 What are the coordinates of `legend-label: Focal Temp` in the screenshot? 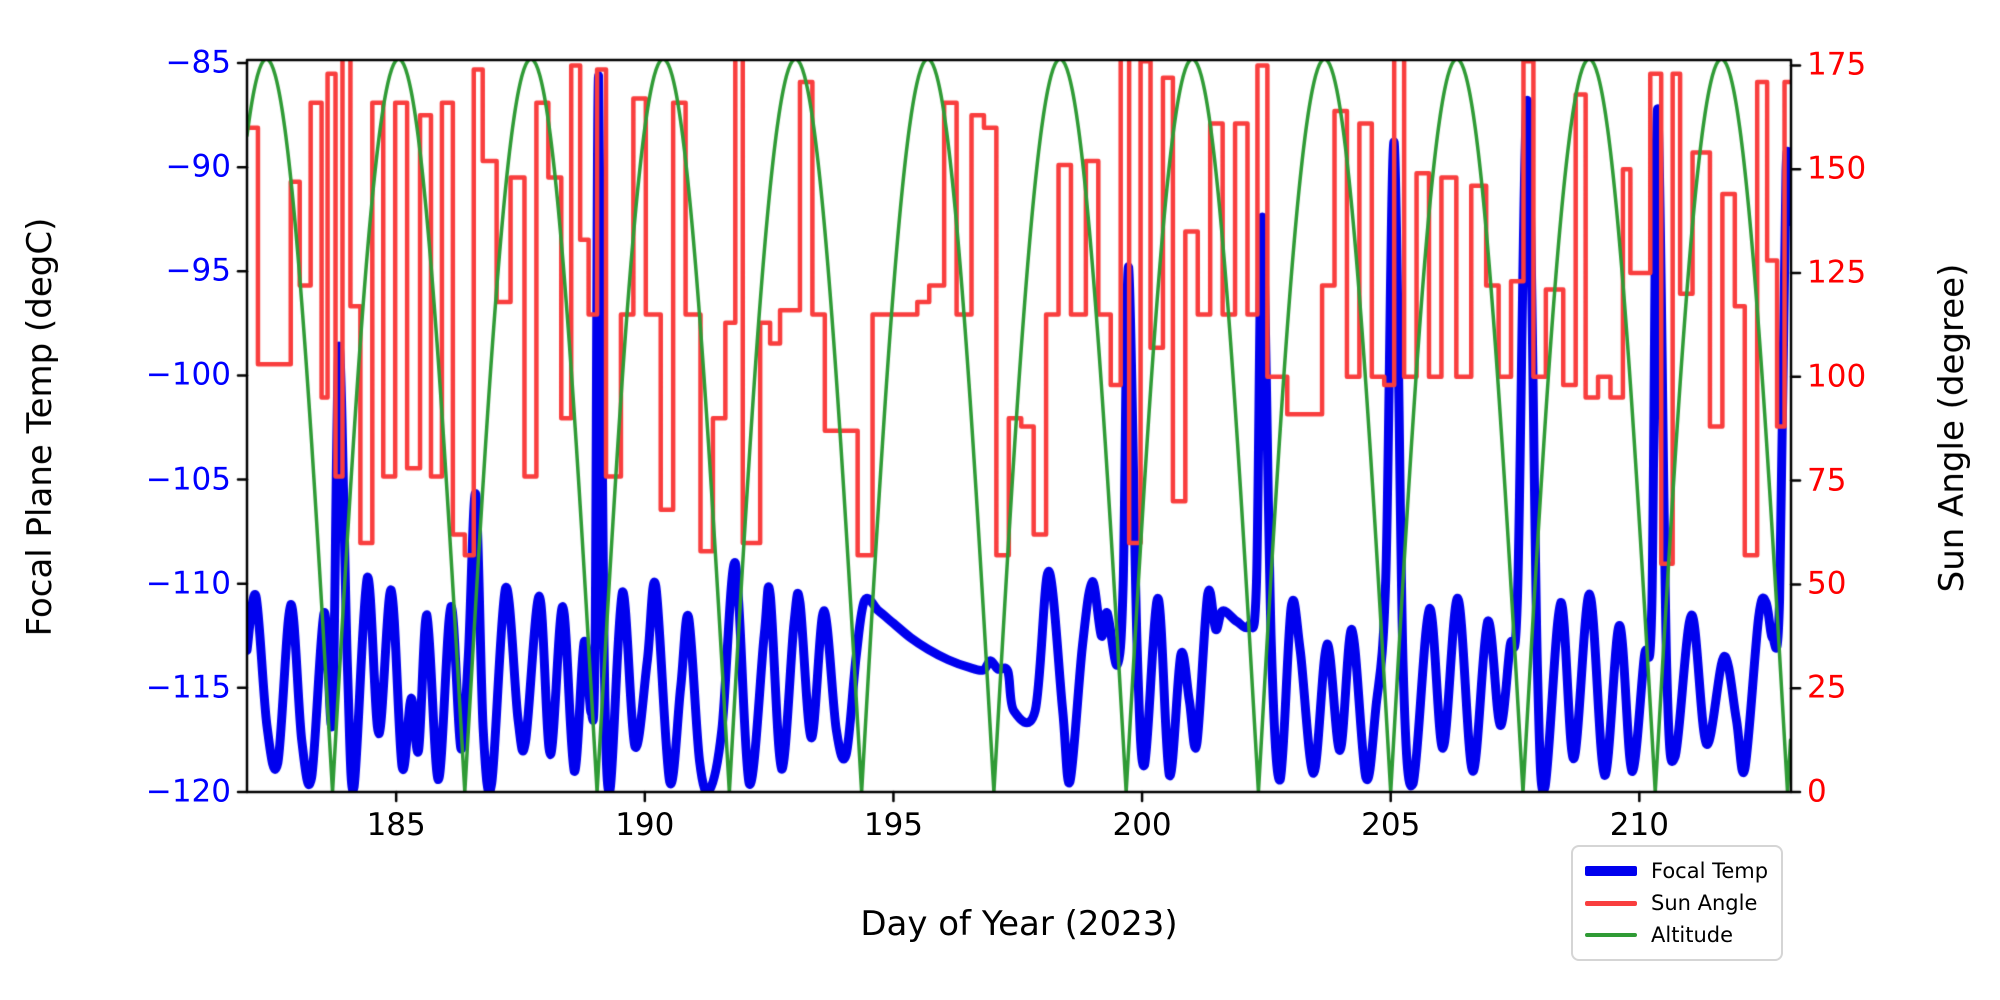 It's located at (1710, 870).